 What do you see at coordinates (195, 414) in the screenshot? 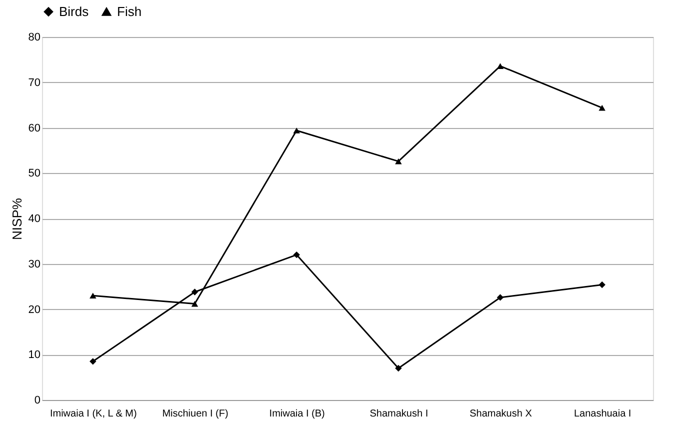
I see `x-tick-label: Mischiuen I (F)` at bounding box center [195, 414].